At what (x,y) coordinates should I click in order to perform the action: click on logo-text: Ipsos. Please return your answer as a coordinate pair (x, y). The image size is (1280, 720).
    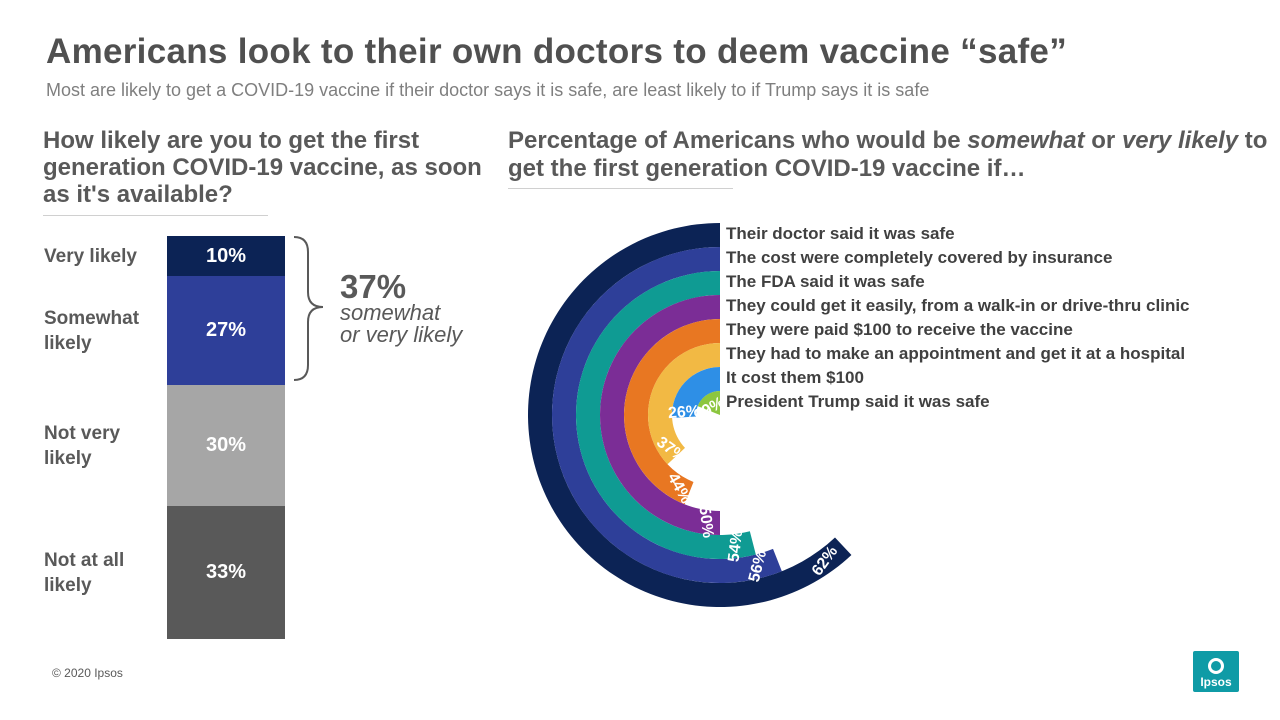
    Looking at the image, I should click on (1216, 682).